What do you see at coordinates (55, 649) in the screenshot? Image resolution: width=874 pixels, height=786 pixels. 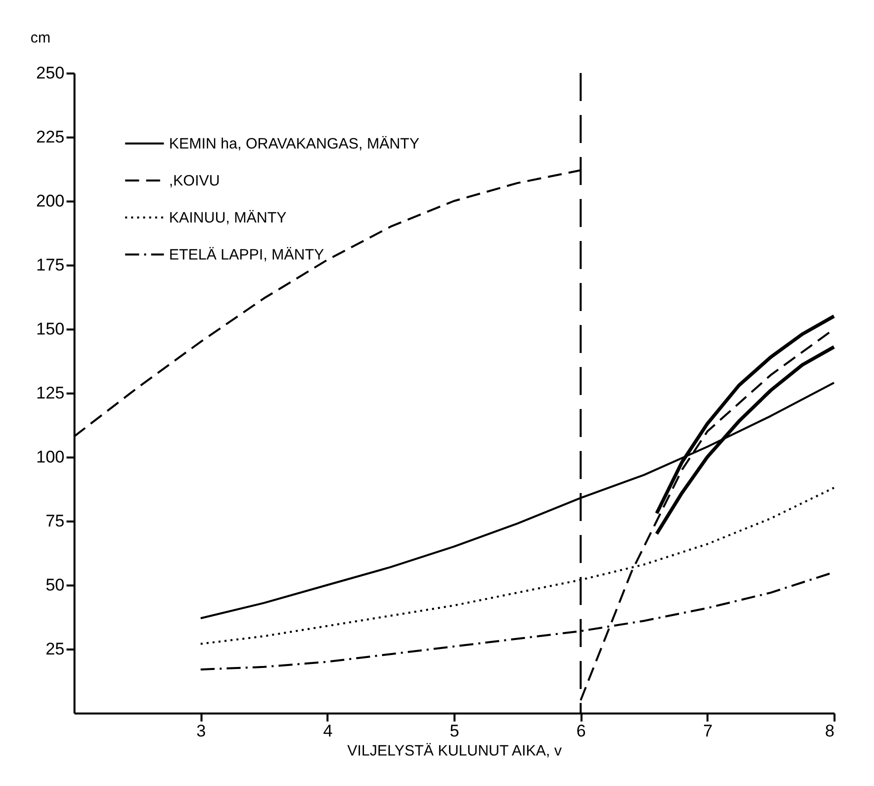 I see `y-tick-label: 25` at bounding box center [55, 649].